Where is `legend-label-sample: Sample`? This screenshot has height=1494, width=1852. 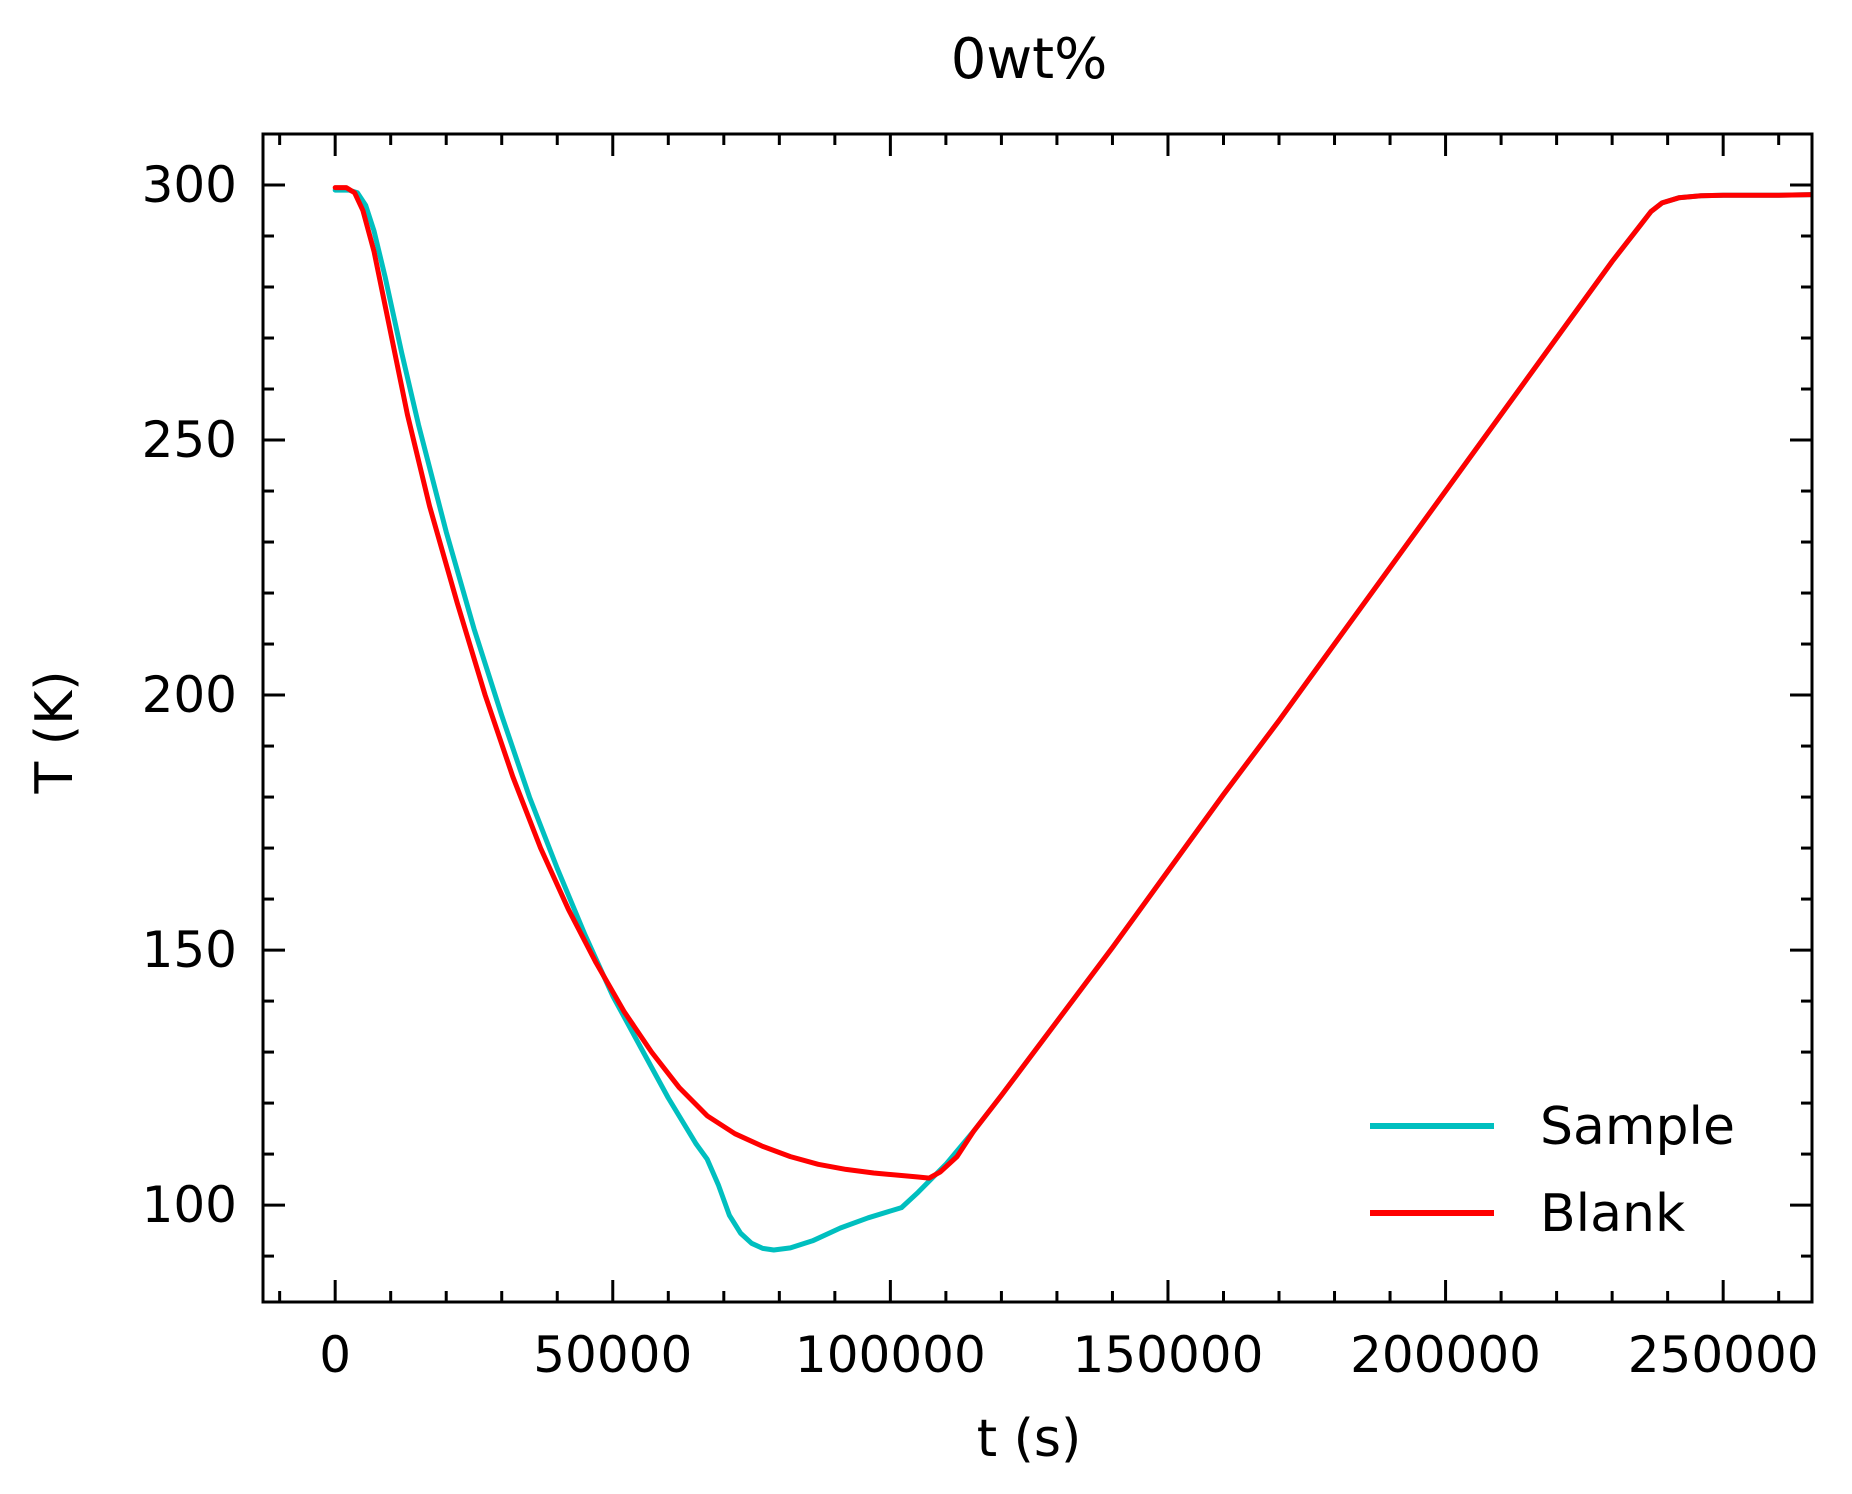
legend-label-sample: Sample is located at coordinates (1637, 1127).